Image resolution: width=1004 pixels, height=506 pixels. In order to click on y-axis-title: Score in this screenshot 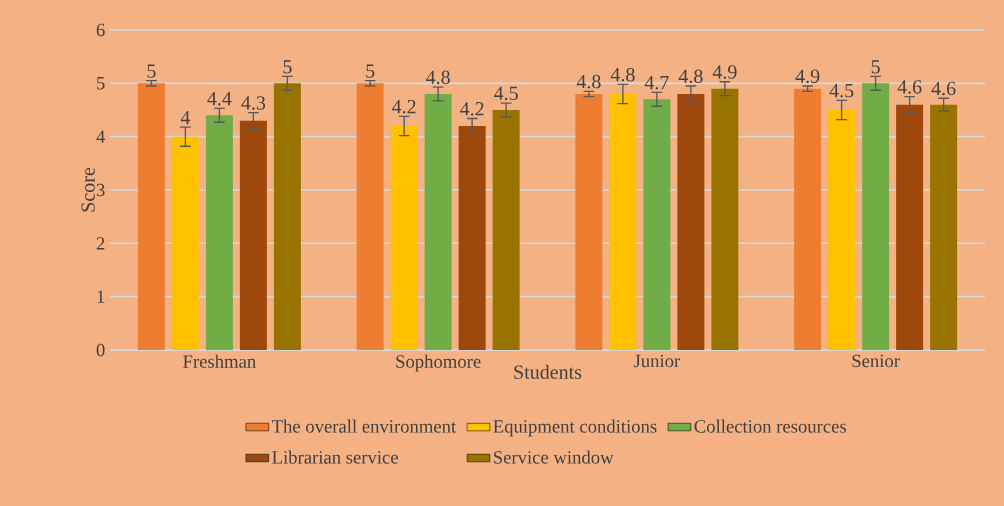, I will do `click(88, 189)`.